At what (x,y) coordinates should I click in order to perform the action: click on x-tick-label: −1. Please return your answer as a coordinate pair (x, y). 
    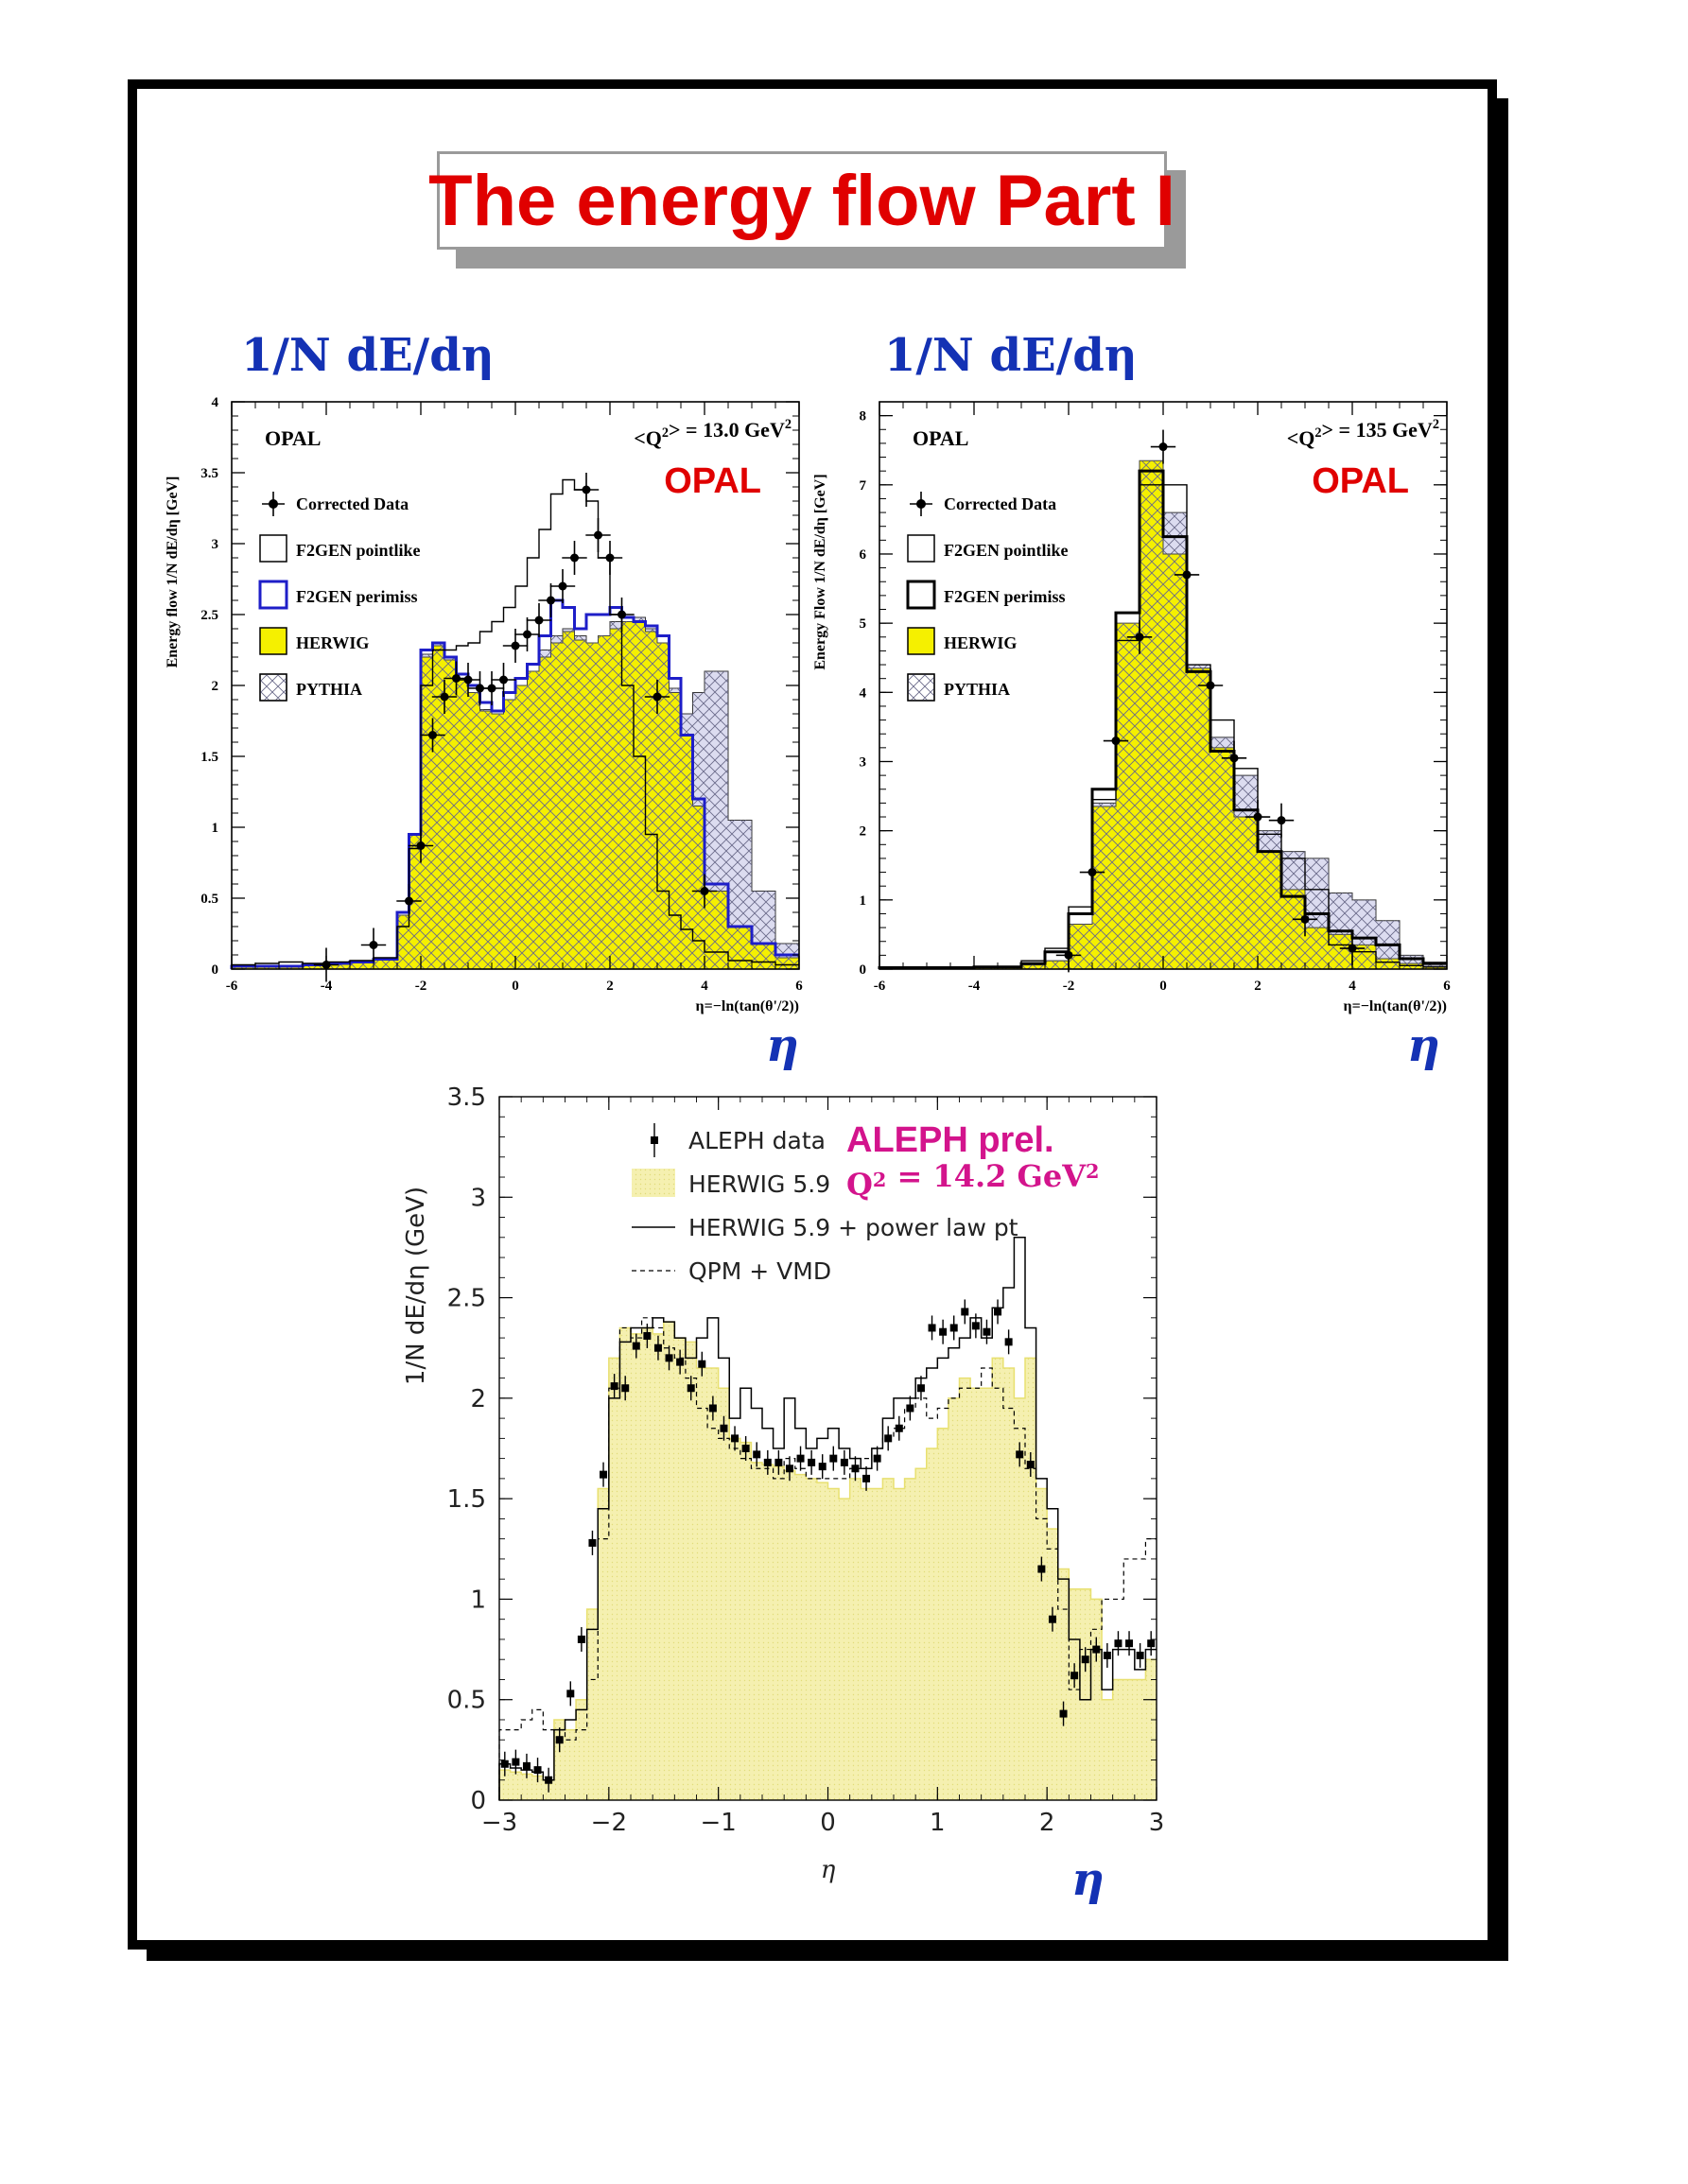
    Looking at the image, I should click on (719, 1823).